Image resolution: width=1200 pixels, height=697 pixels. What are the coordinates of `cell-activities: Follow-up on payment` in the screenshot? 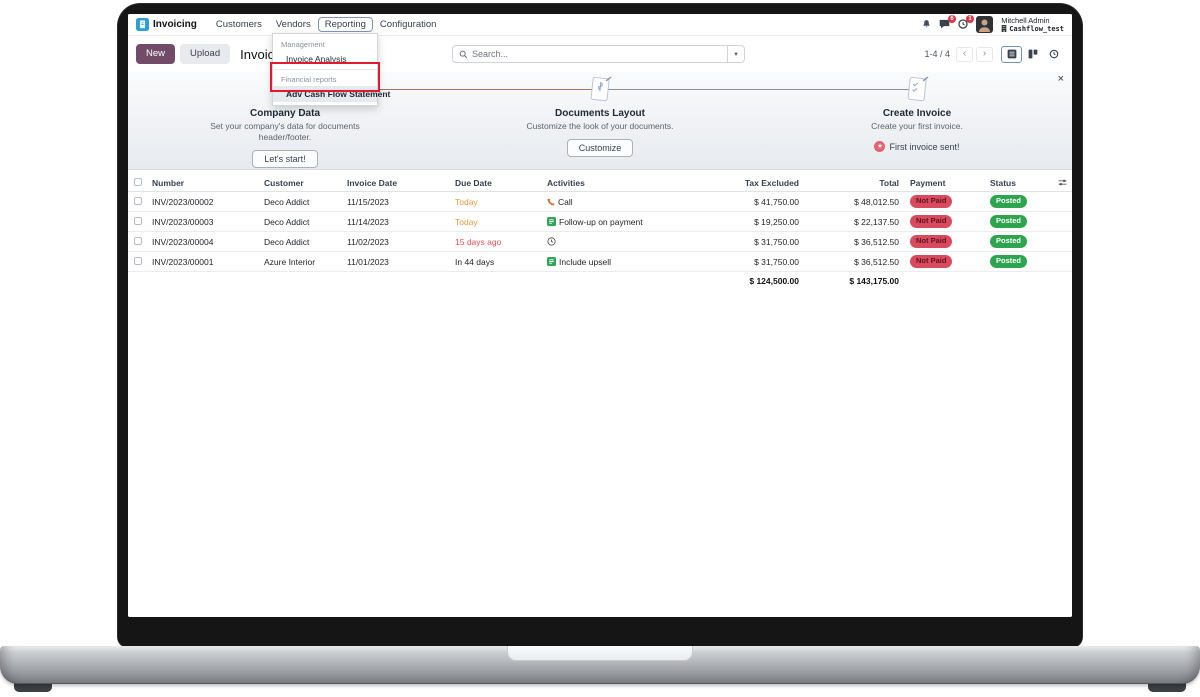 It's located at (632, 222).